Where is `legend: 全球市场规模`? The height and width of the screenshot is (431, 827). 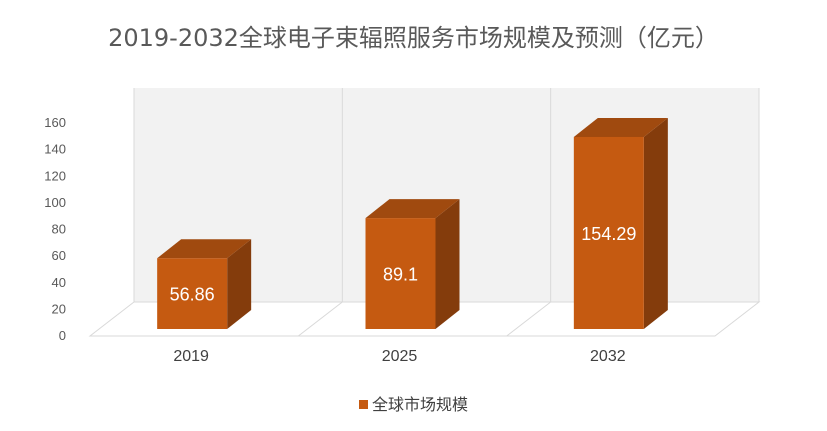
legend: 全球市场规模 is located at coordinates (413, 403).